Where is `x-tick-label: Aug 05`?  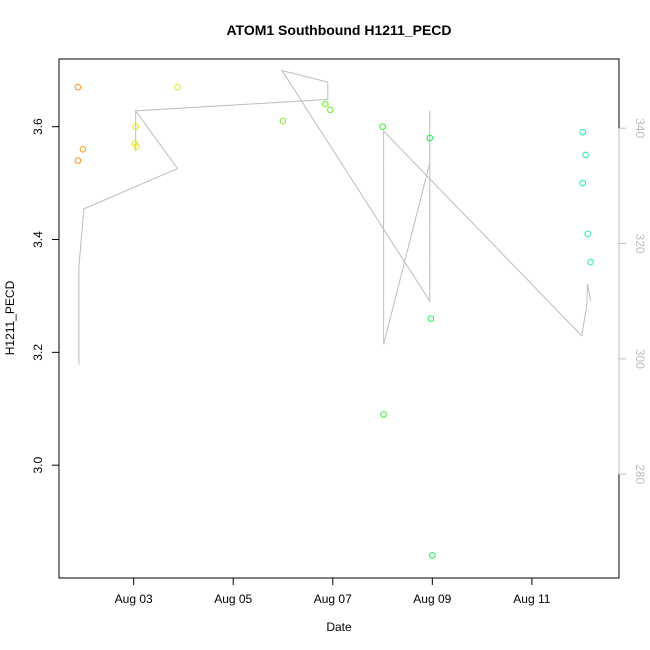
x-tick-label: Aug 05 is located at coordinates (233, 599).